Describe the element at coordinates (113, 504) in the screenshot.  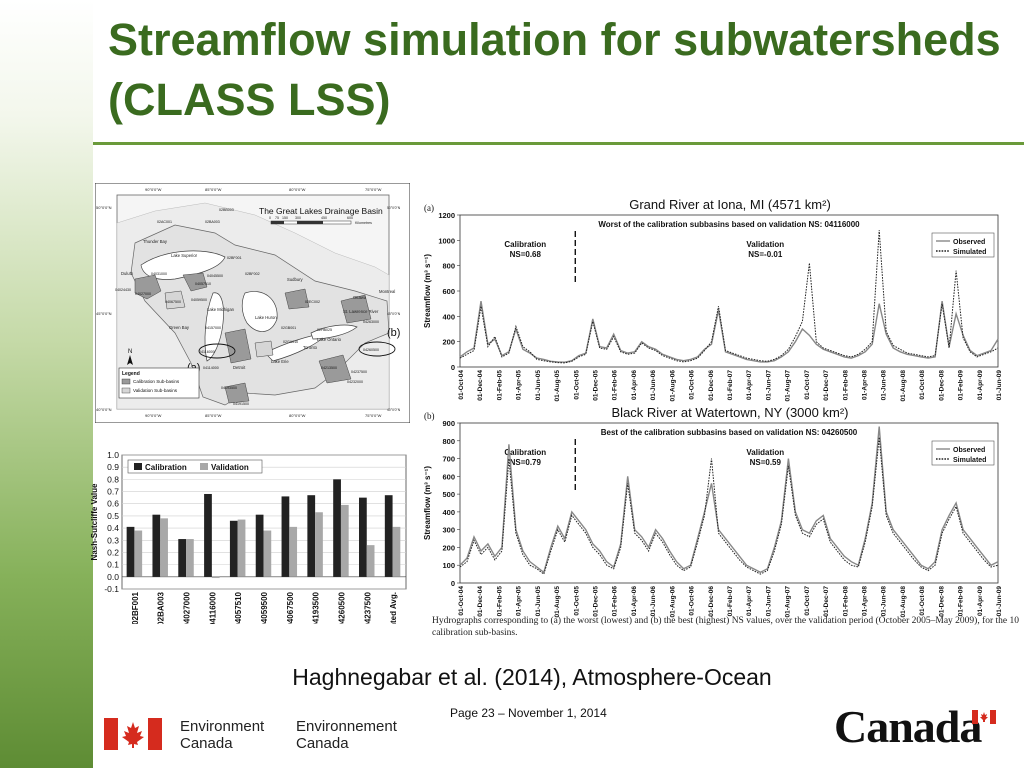
I see `bar-y-tick-label: 0.6` at that location.